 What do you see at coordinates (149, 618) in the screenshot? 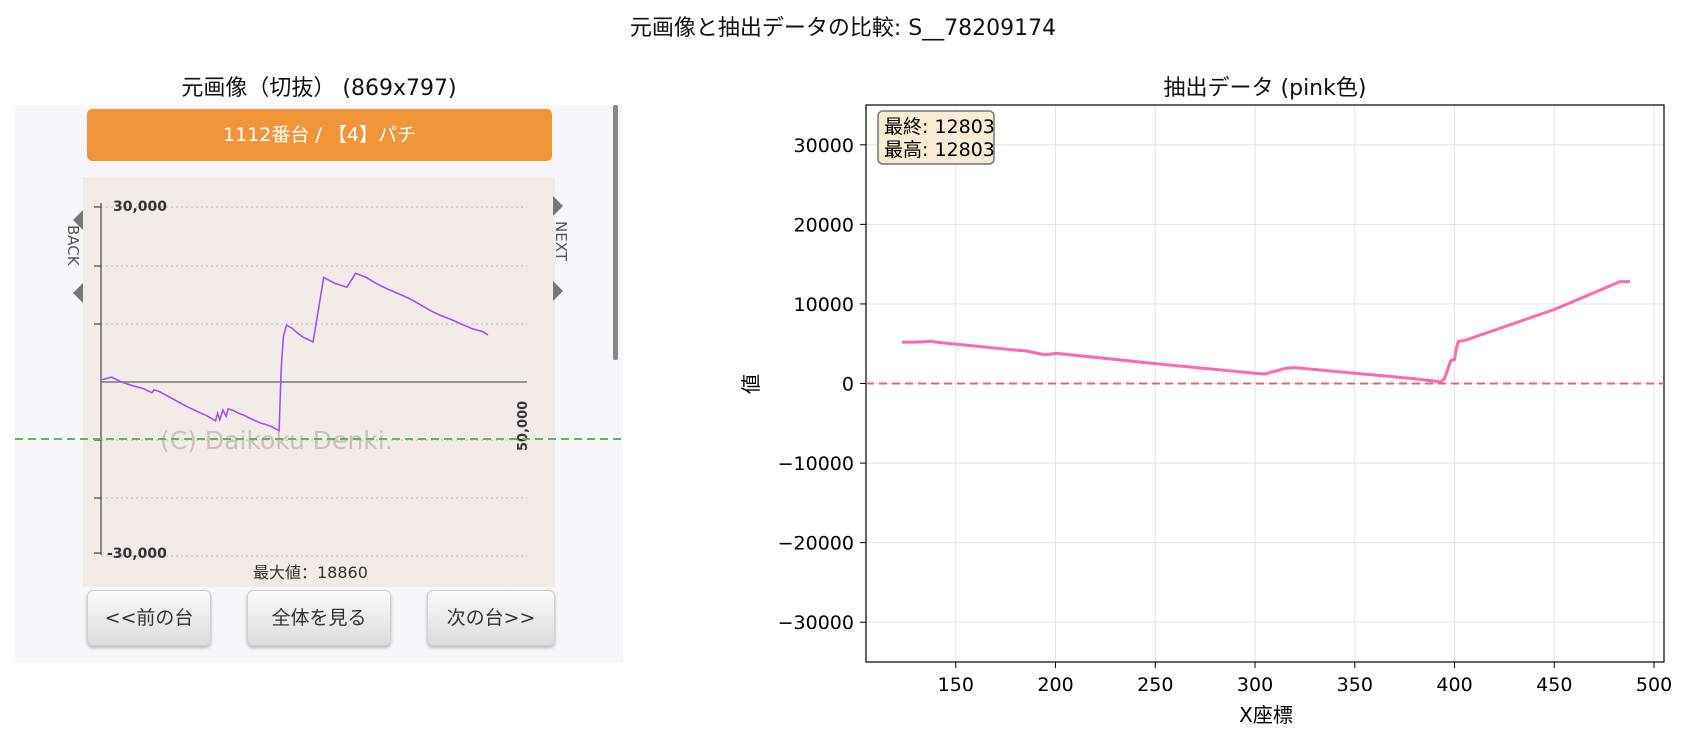
I see `prev-machine-button: <<前の台` at bounding box center [149, 618].